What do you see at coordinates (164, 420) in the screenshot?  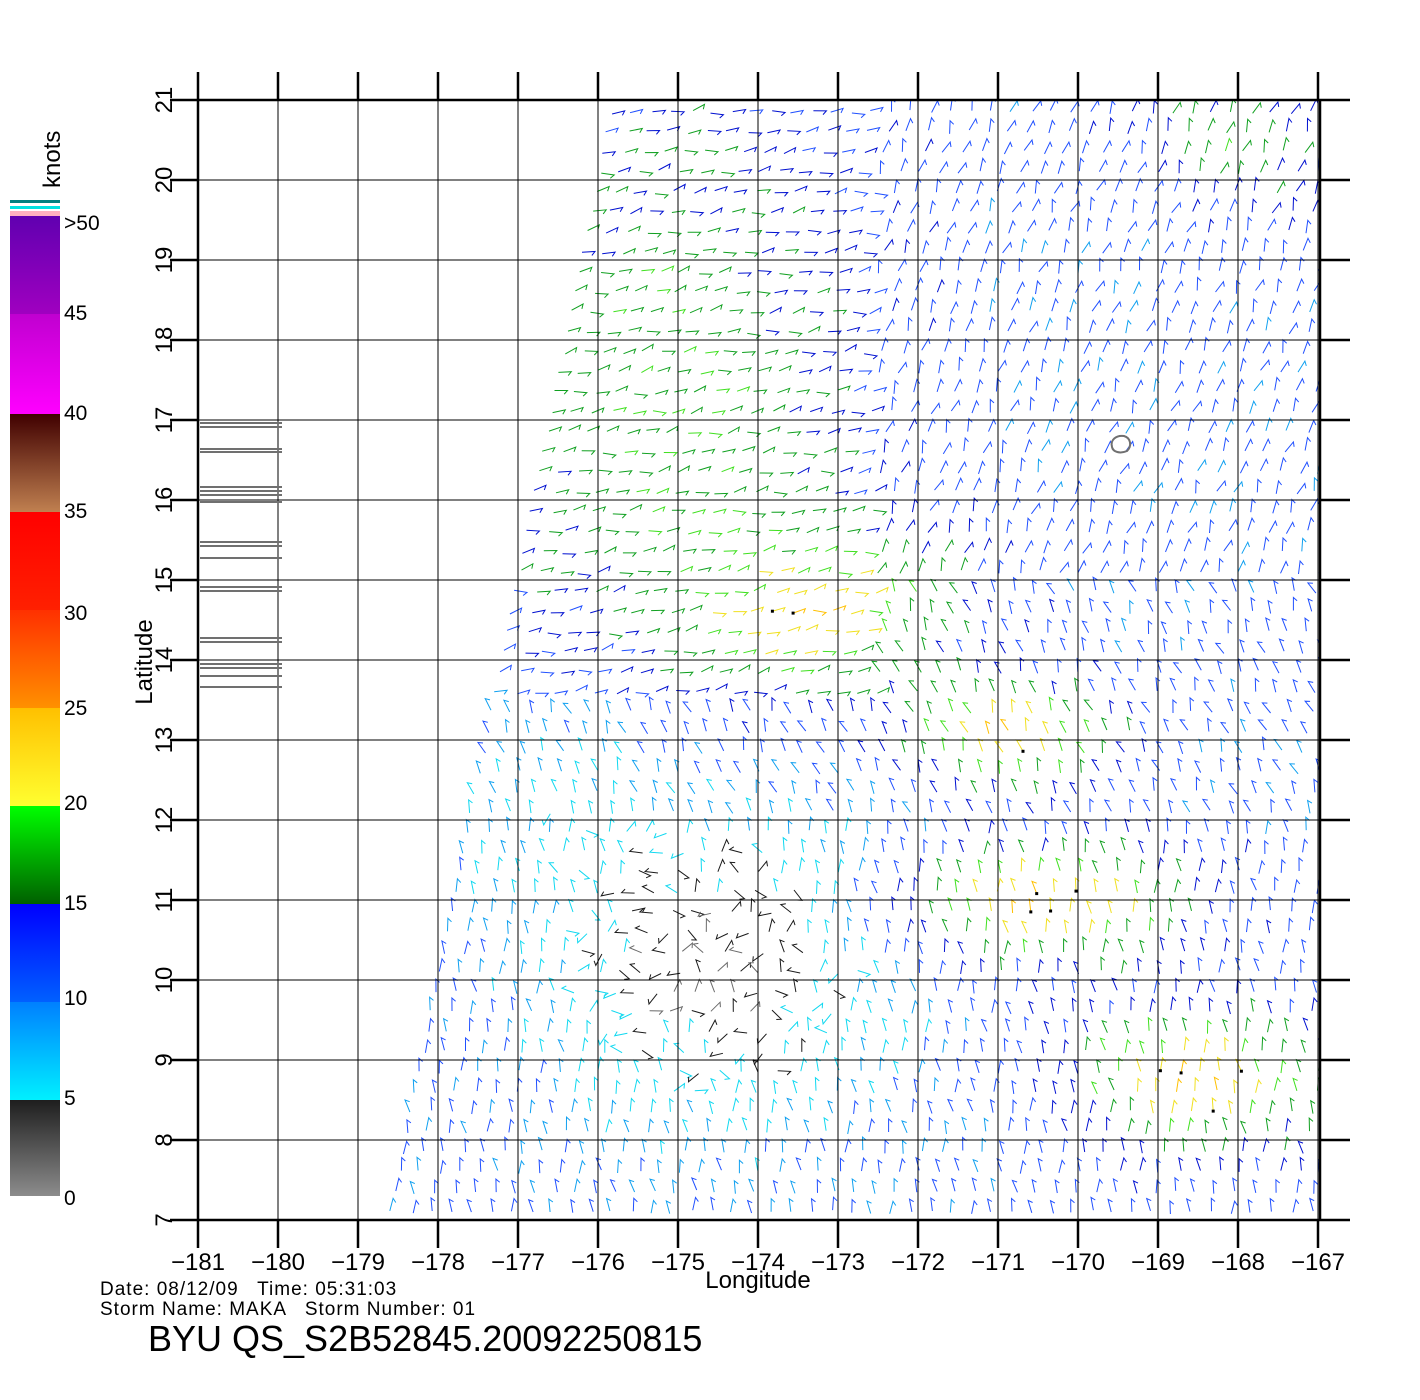 I see `y-tick-label: 17` at bounding box center [164, 420].